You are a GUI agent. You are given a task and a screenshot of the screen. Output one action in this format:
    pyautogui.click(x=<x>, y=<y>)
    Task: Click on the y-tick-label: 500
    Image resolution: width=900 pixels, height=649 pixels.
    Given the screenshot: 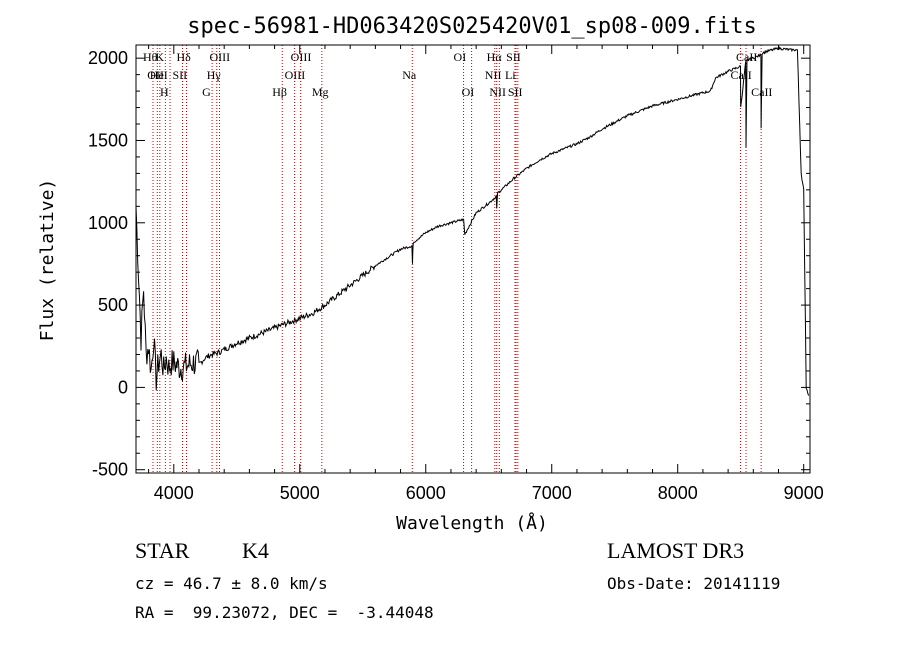 What is the action you would take?
    pyautogui.click(x=113, y=305)
    